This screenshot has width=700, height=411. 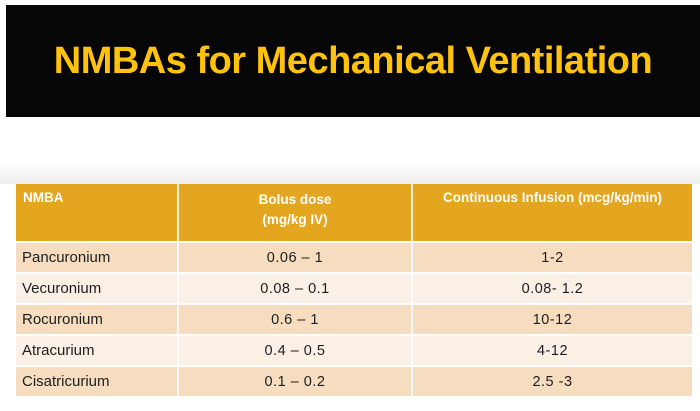 I want to click on column-header-bolus-line1: Bolus dose, so click(x=295, y=199).